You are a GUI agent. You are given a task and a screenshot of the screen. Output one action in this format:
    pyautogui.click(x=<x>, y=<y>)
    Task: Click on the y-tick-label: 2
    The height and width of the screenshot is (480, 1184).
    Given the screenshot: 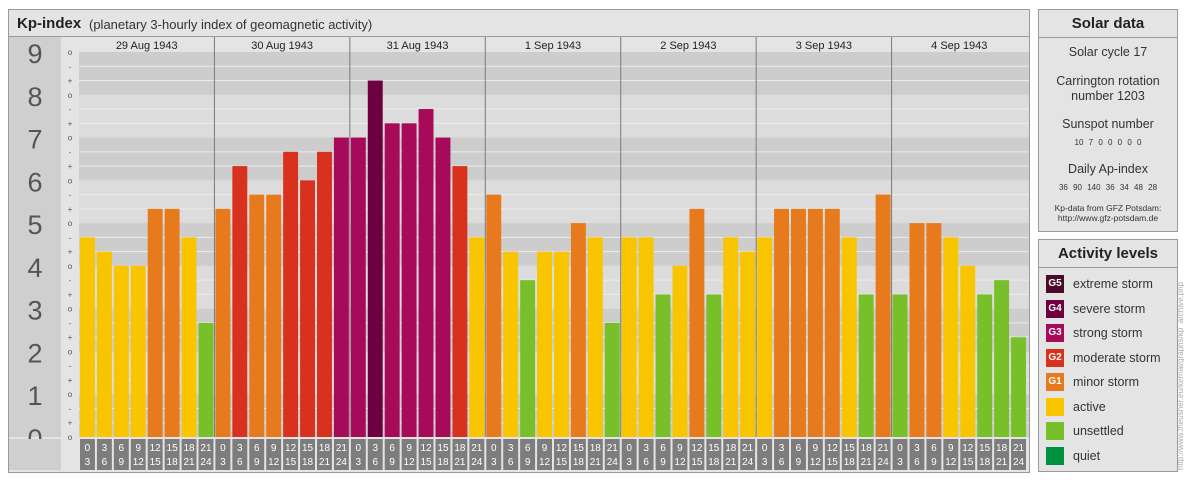 What is the action you would take?
    pyautogui.click(x=34, y=353)
    